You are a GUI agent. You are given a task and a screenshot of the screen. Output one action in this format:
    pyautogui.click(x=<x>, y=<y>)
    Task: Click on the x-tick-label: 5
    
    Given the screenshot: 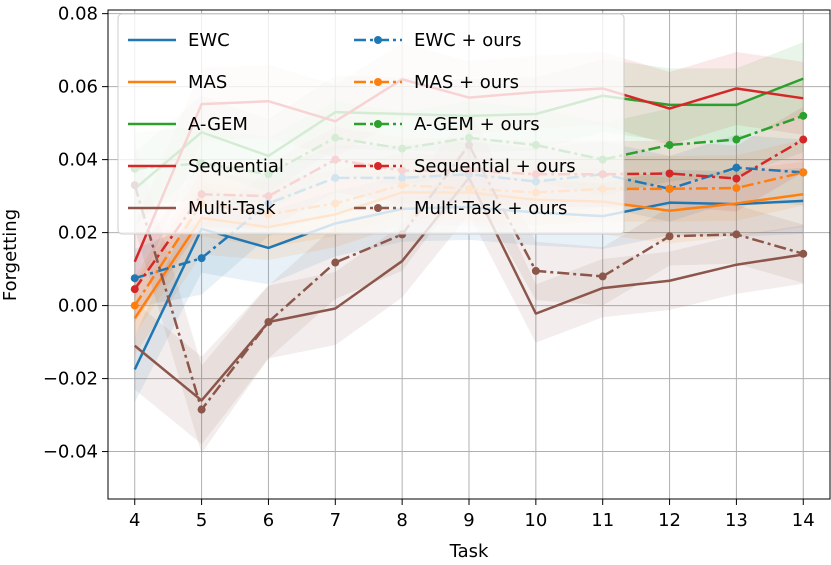 What is the action you would take?
    pyautogui.click(x=201, y=520)
    